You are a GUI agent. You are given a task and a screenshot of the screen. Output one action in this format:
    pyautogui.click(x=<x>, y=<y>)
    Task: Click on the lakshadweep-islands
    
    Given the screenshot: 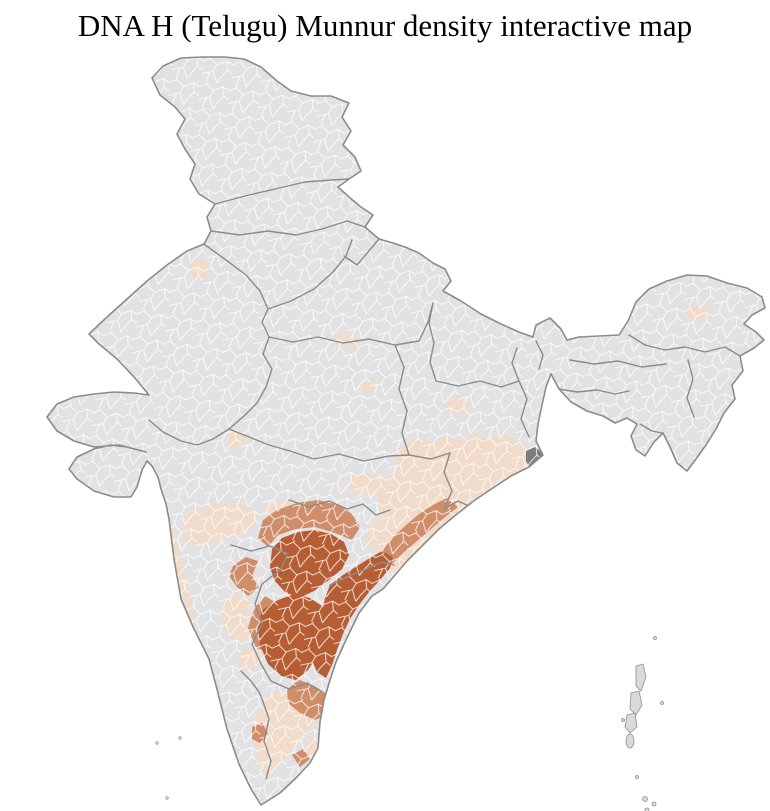 What is the action you would take?
    pyautogui.click(x=168, y=768)
    